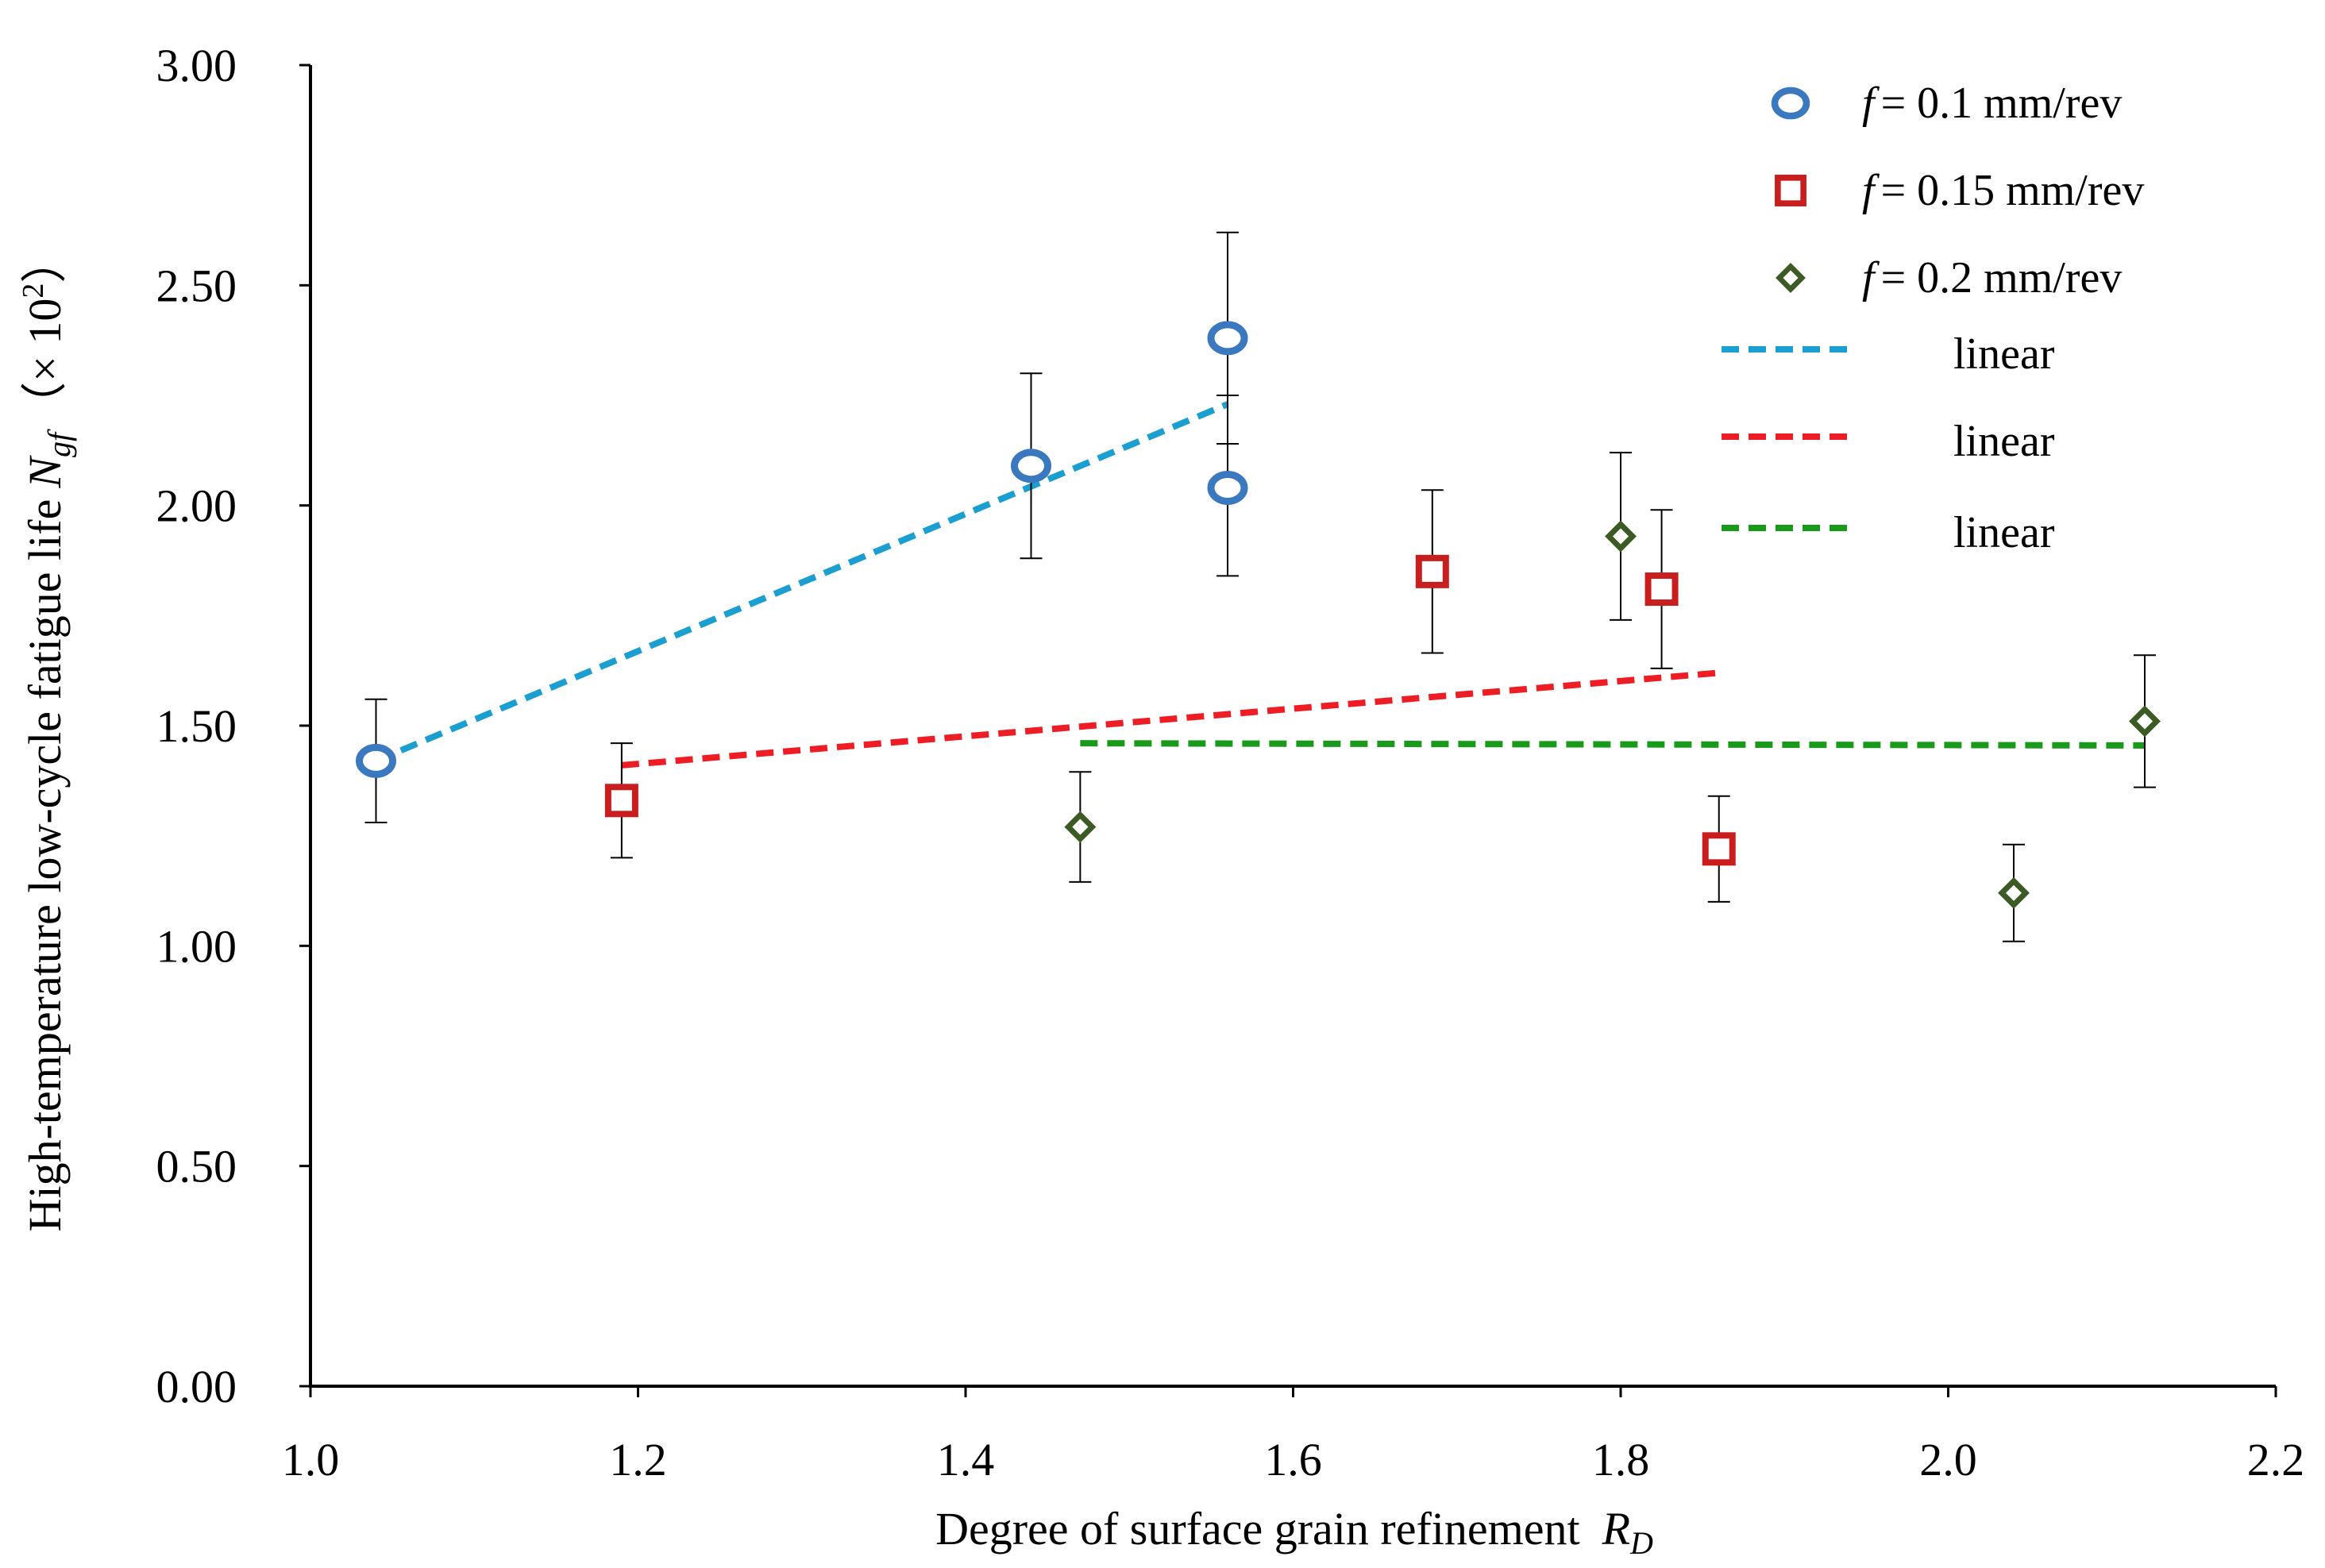 The height and width of the screenshot is (1568, 2325). I want to click on x-tick-label: 2.0, so click(1948, 1459).